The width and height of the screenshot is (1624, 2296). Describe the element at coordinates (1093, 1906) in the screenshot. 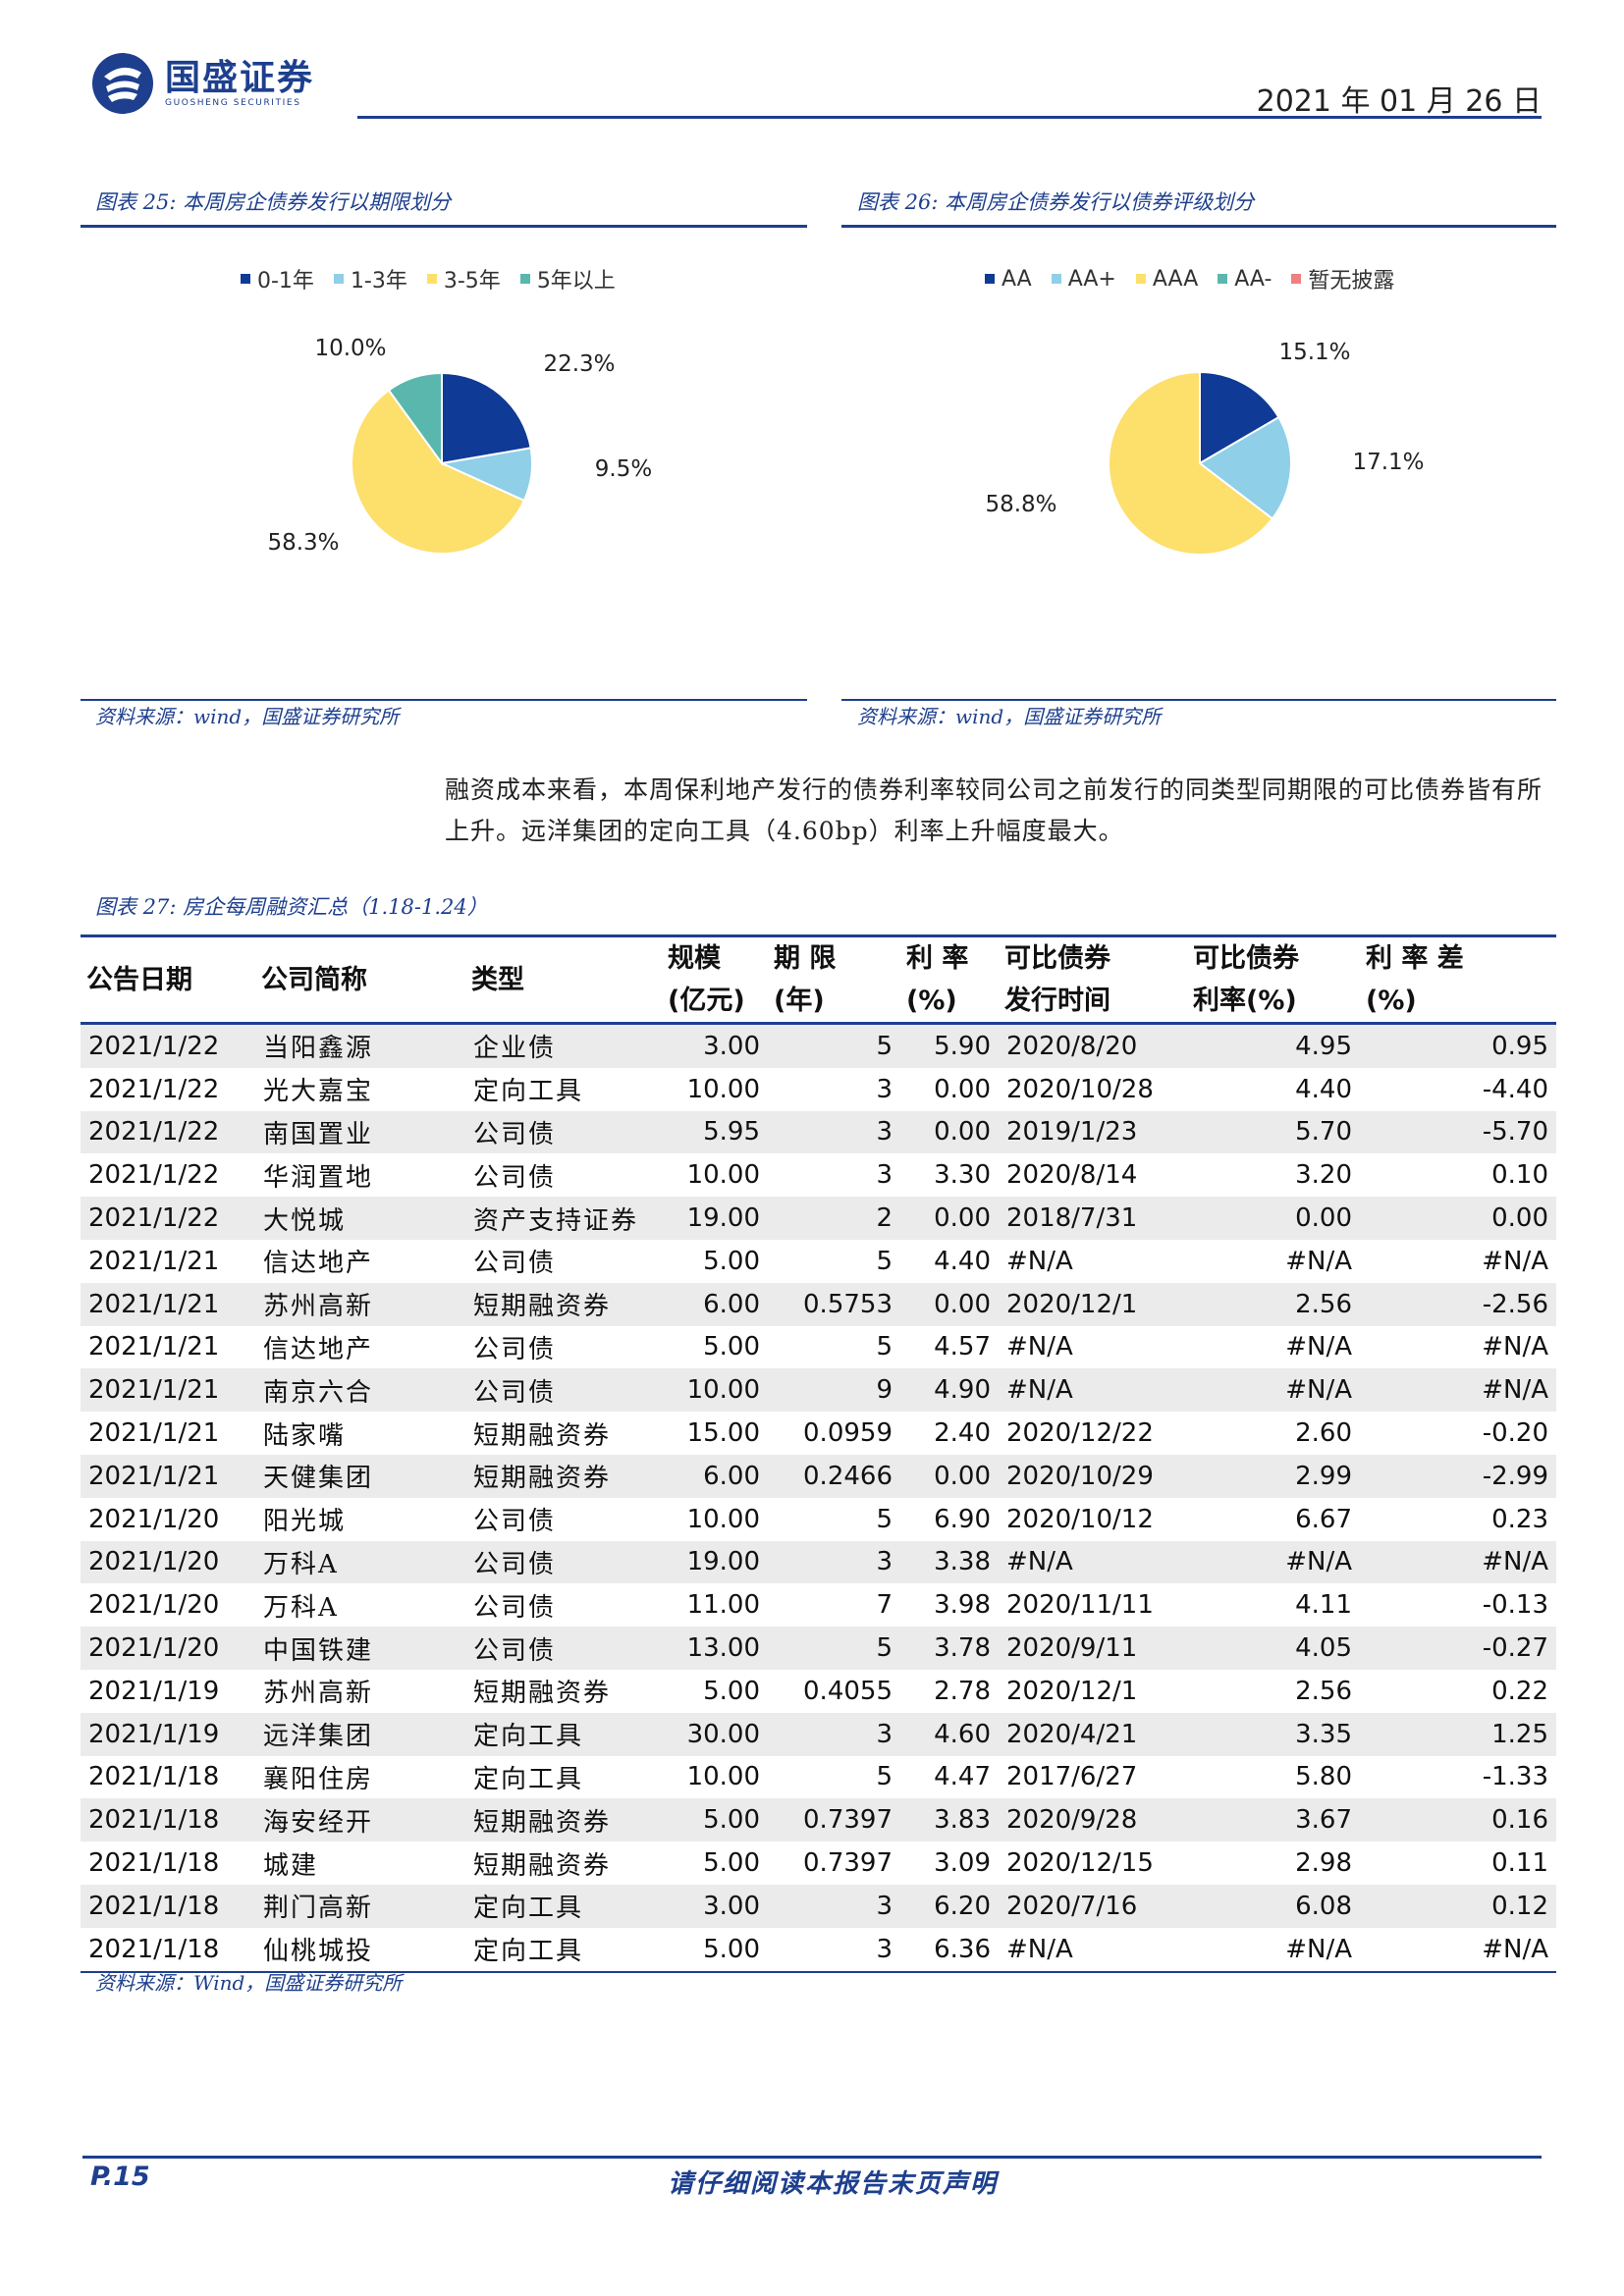

I see `table-cell: 2020/7/16` at that location.